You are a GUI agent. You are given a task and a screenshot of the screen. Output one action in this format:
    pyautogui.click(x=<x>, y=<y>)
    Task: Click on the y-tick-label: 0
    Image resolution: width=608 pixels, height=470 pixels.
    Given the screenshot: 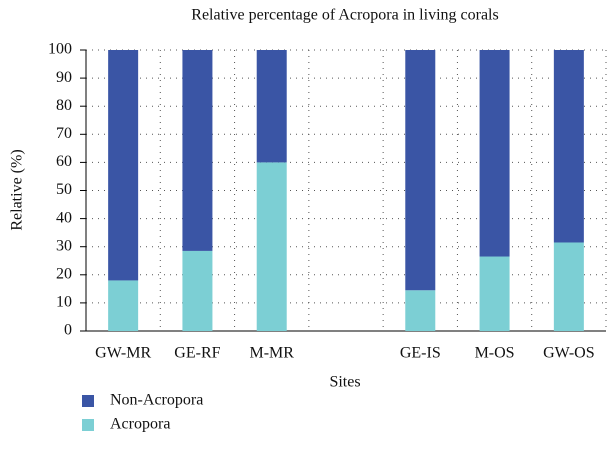 What is the action you would take?
    pyautogui.click(x=68, y=330)
    